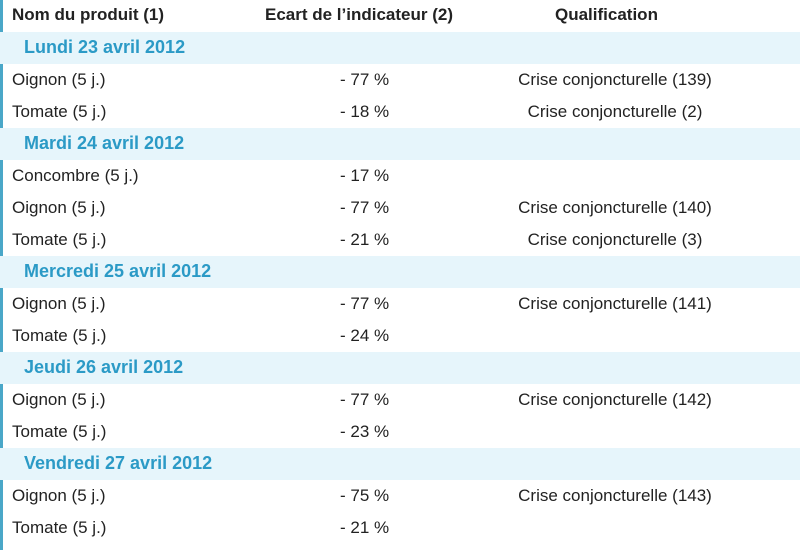 The image size is (800, 550). What do you see at coordinates (118, 271) in the screenshot?
I see `date-label: Mercredi 25 avril 2012` at bounding box center [118, 271].